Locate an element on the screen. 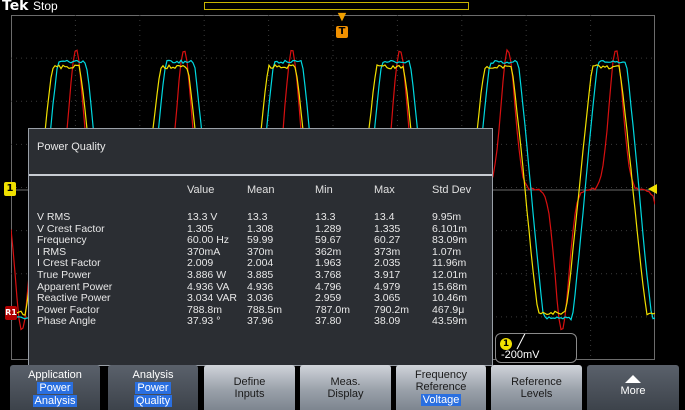  trigger-level-value: -200mV is located at coordinates (520, 355).